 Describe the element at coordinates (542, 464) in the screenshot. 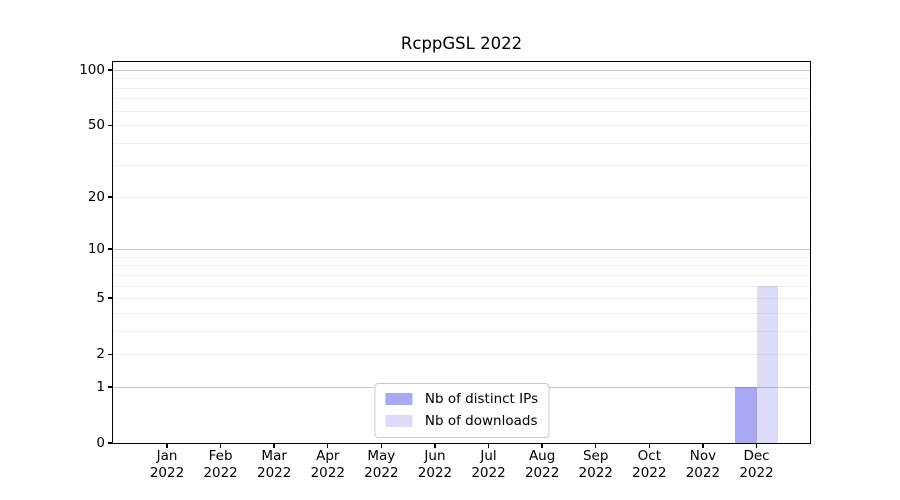

I see `x-tick-label: Aug 2022` at that location.